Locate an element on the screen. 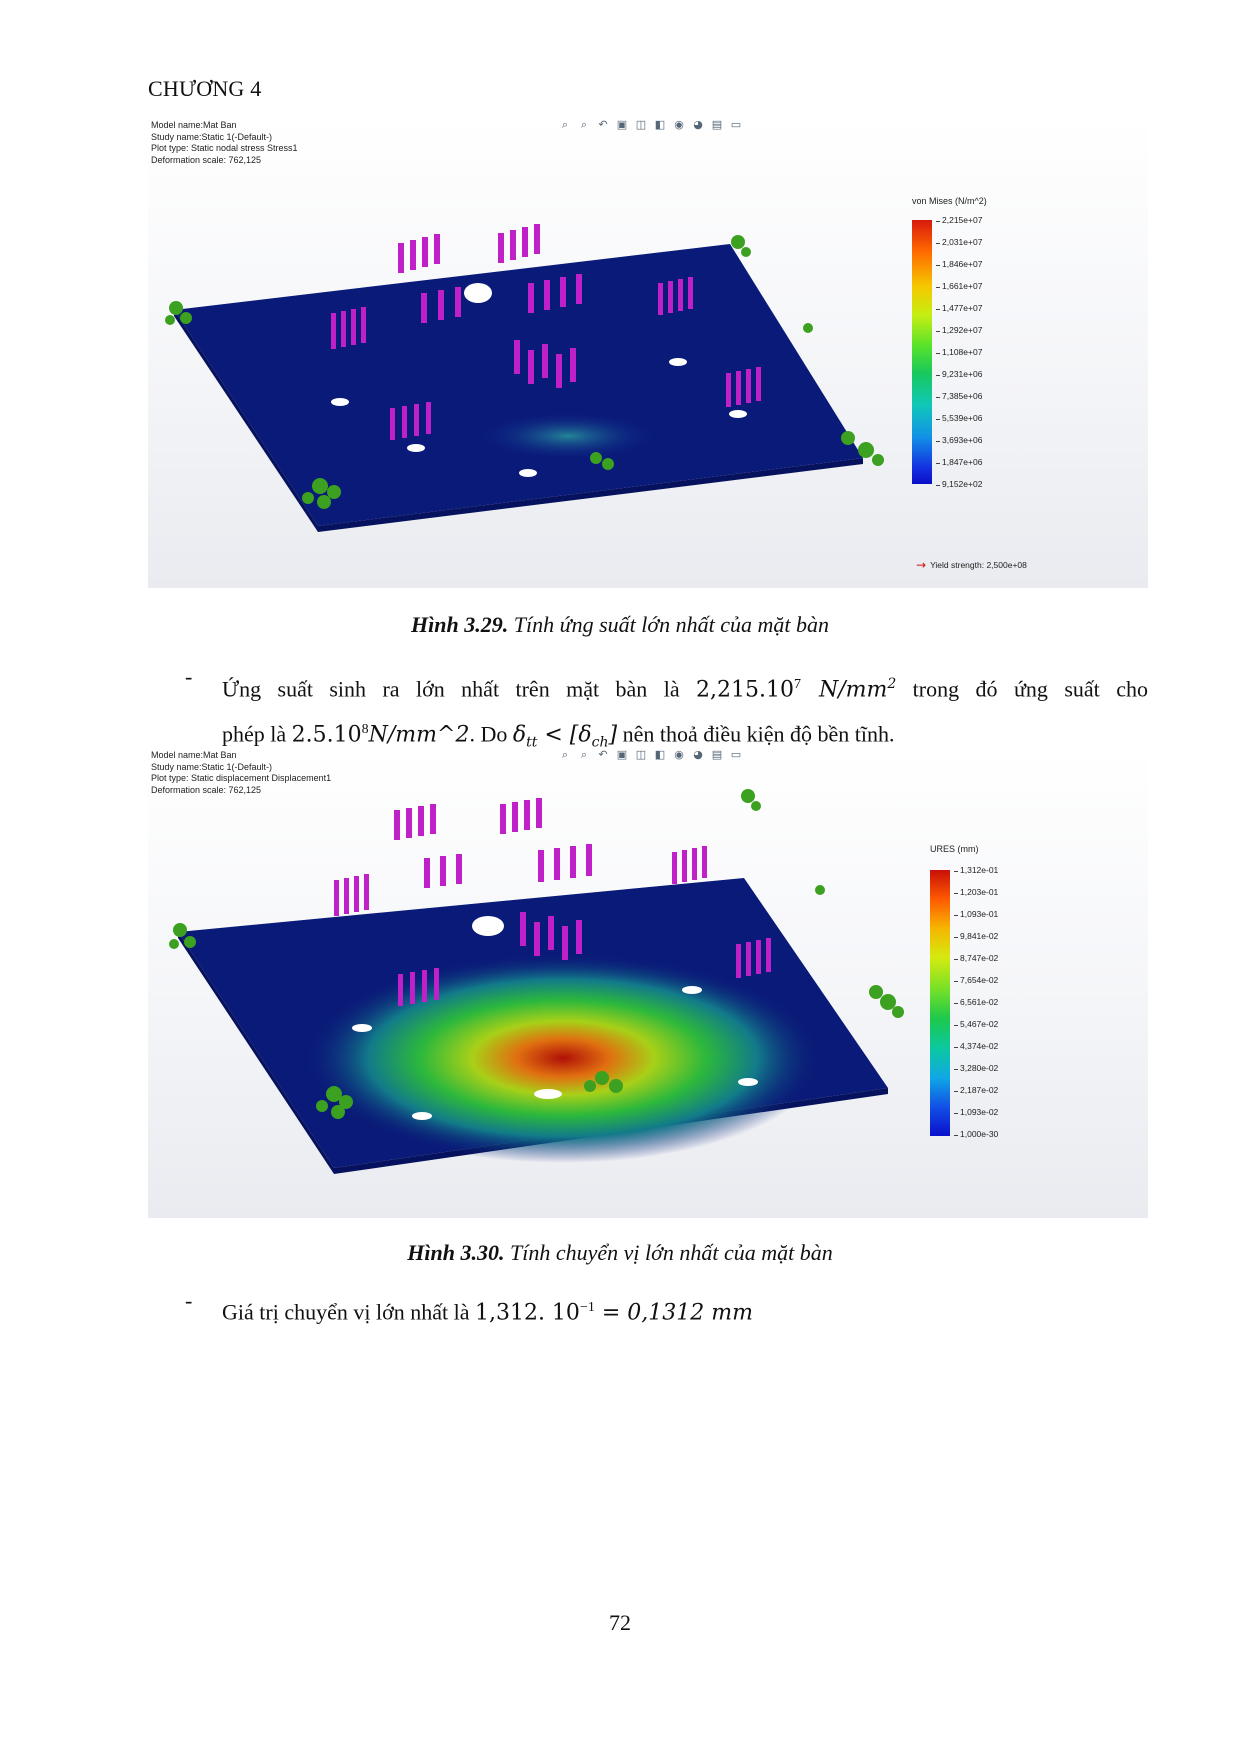  tick-label: 1,846e+07 is located at coordinates (959, 264).